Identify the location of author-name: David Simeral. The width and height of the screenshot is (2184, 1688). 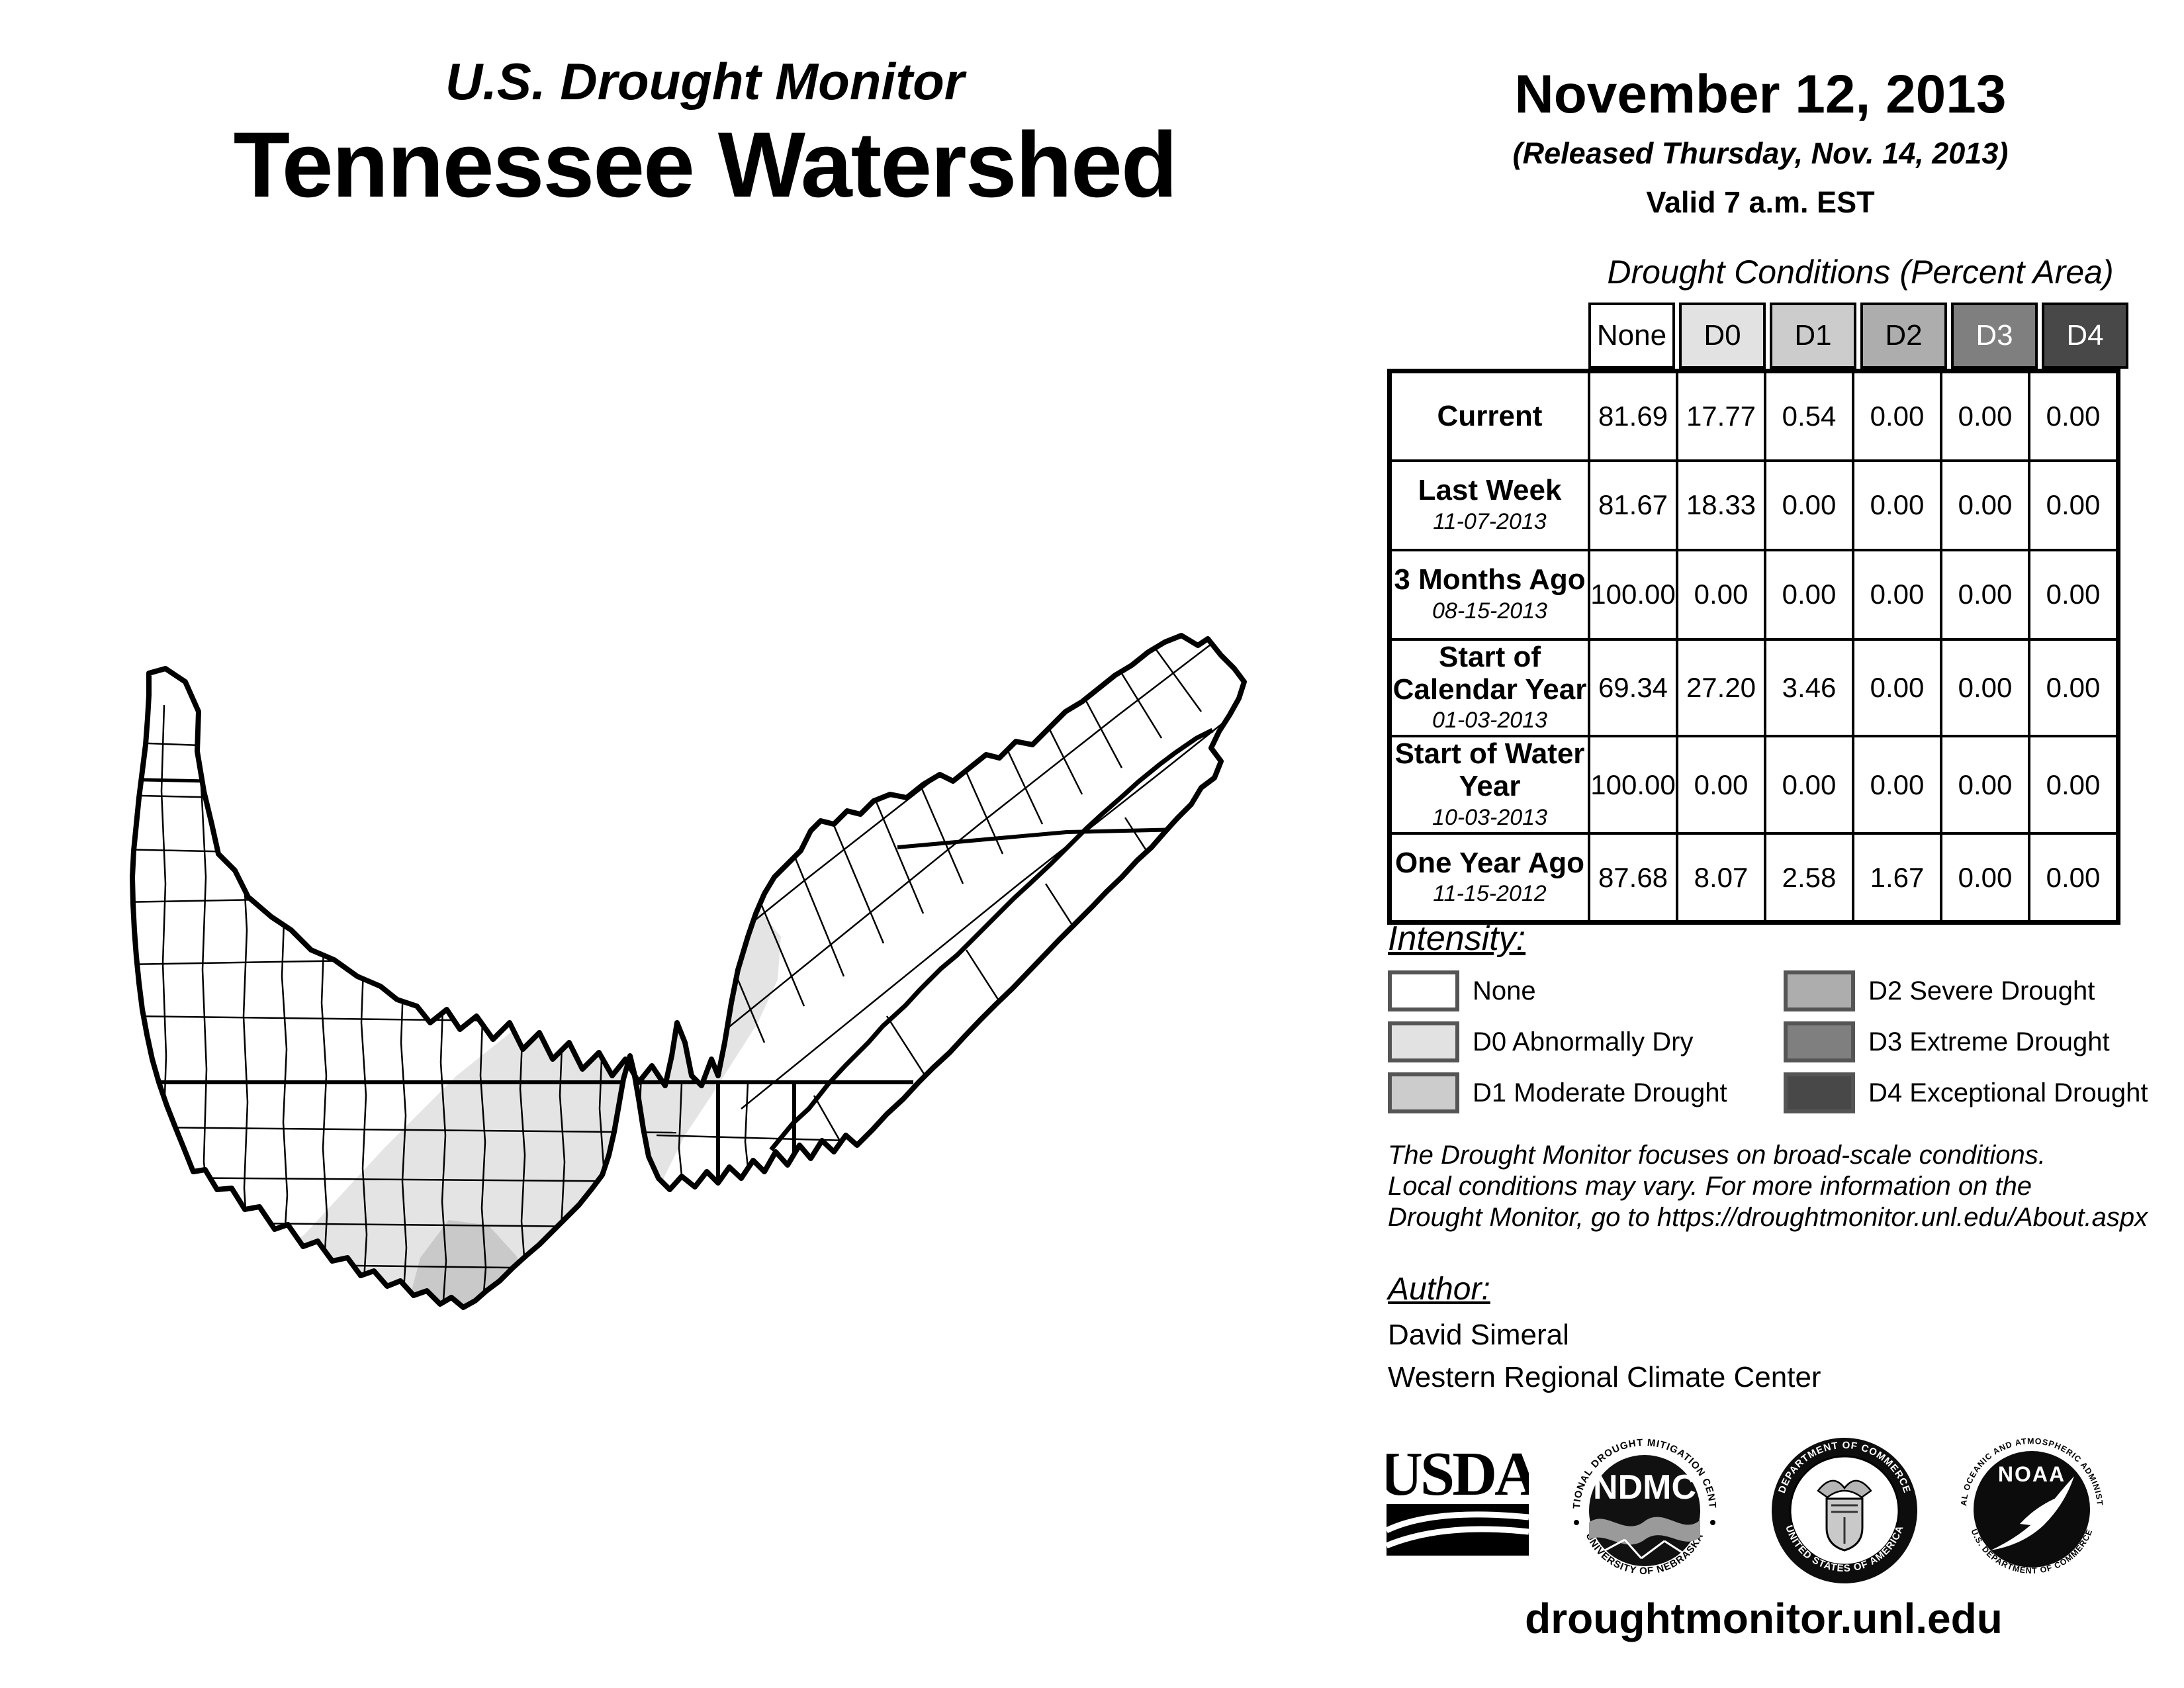
(1479, 1335).